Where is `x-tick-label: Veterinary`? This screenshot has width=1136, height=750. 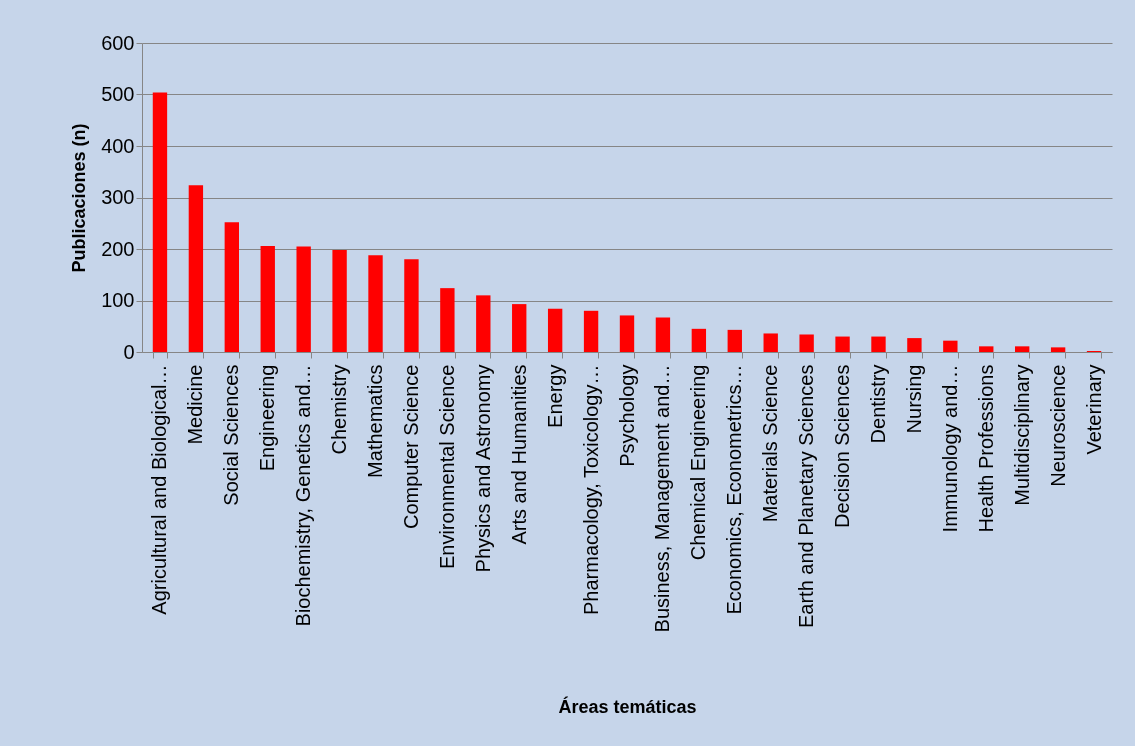
x-tick-label: Veterinary is located at coordinates (1093, 409).